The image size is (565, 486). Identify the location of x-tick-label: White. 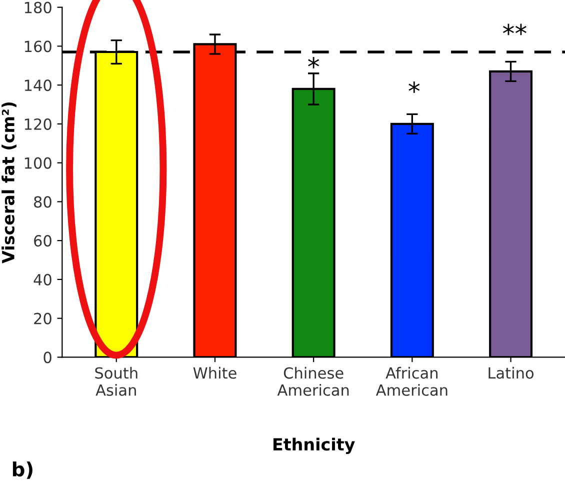
(214, 372).